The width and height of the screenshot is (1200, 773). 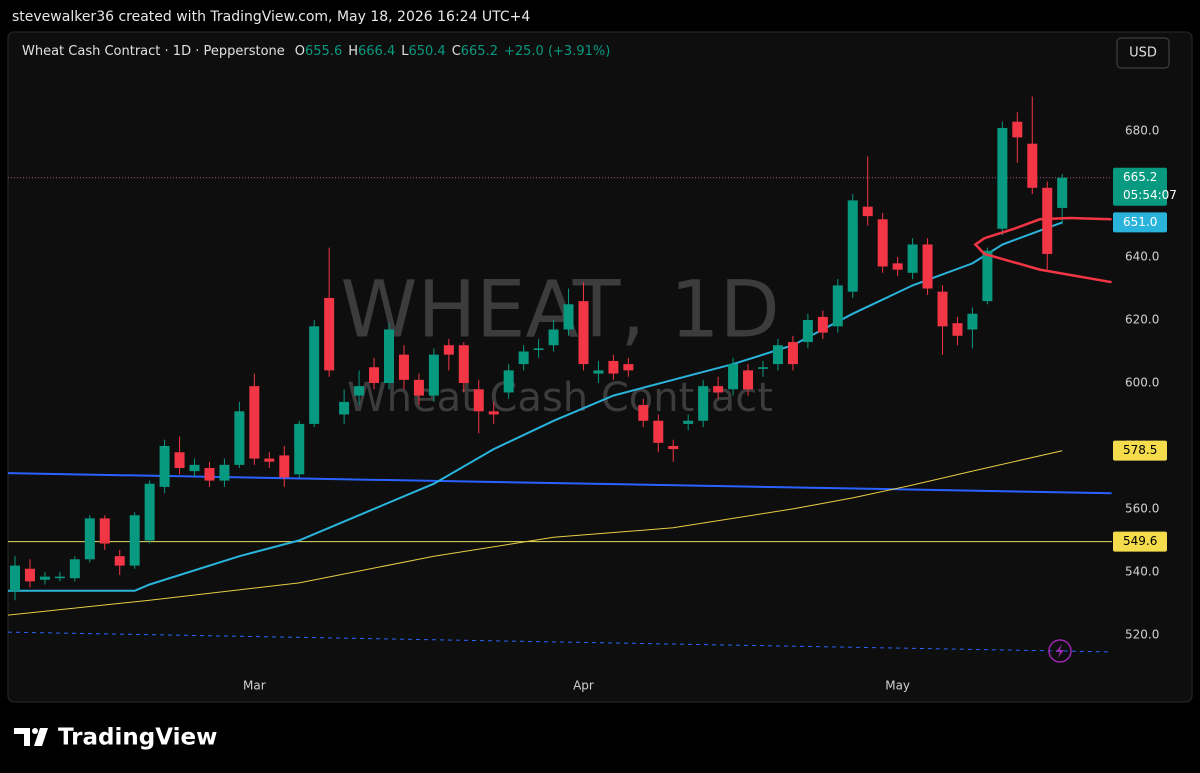 I want to click on ohlc-value: 650.4, so click(x=426, y=51).